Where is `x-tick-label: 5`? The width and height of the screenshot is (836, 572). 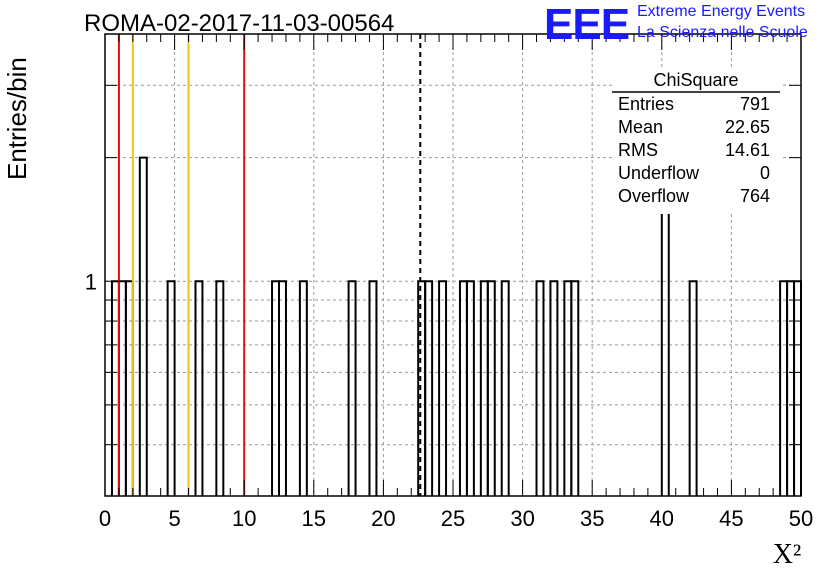
x-tick-label: 5 is located at coordinates (174, 518).